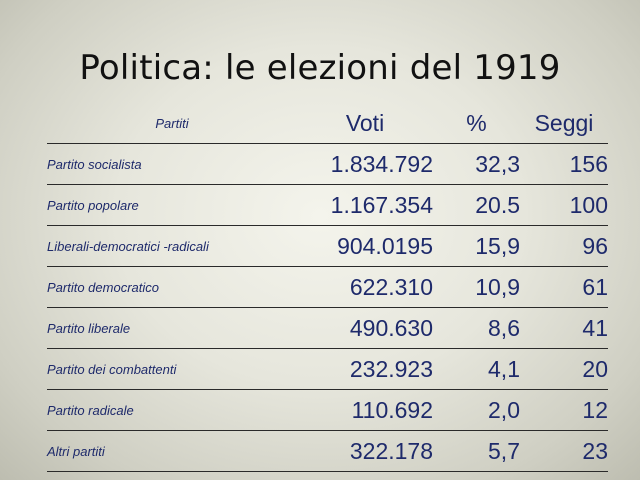  What do you see at coordinates (564, 246) in the screenshot?
I see `seats-cell: 96` at bounding box center [564, 246].